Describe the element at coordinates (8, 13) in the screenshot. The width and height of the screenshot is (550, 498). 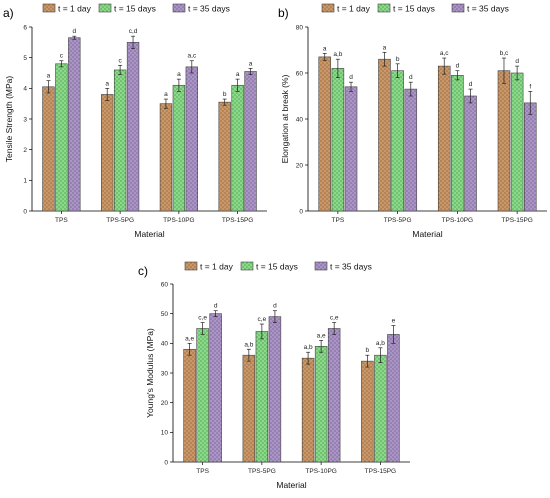
I see `panel-label: a)` at that location.